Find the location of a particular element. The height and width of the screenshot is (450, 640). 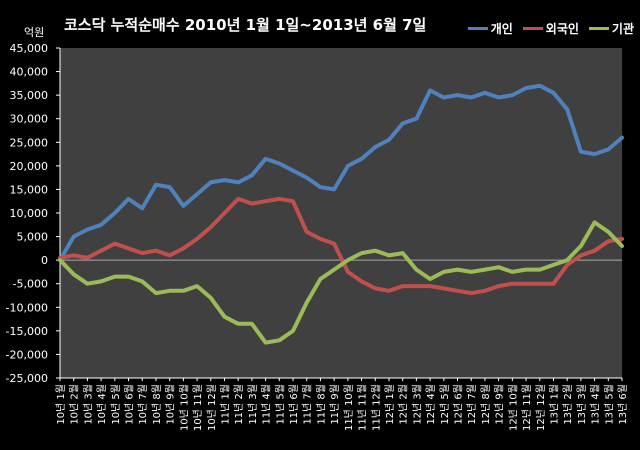

legend-item-foreign: 외국인 is located at coordinates (550, 28).